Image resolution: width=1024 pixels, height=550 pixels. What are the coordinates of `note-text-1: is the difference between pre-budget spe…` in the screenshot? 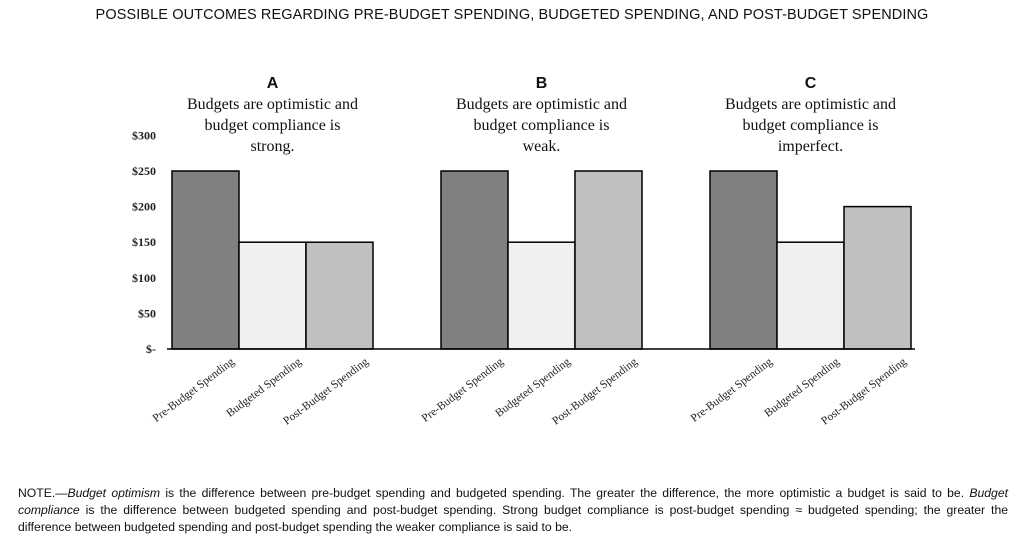 It's located at (565, 493).